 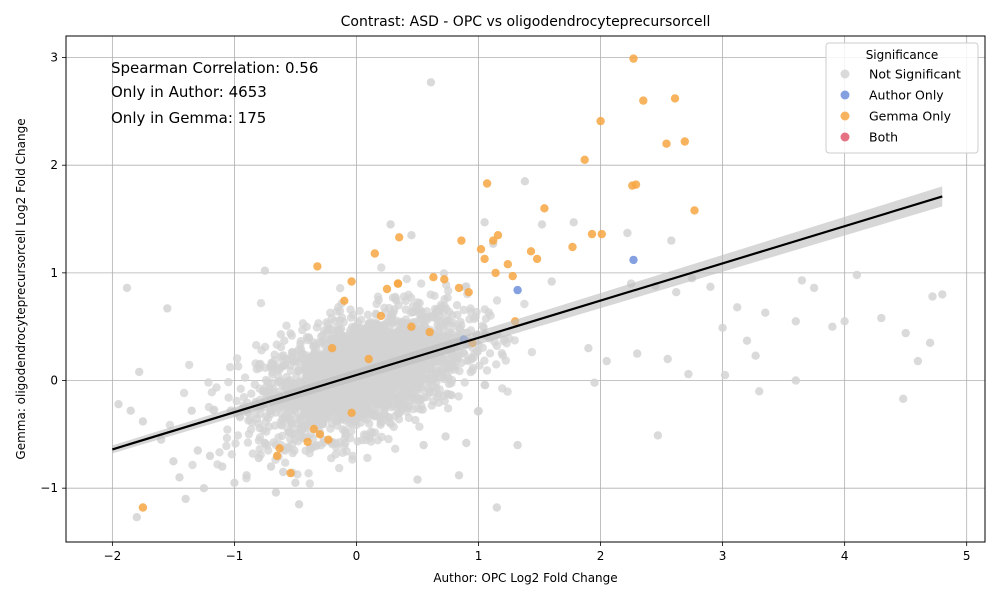 What do you see at coordinates (910, 116) in the screenshot?
I see `legend-label: Gemma Only` at bounding box center [910, 116].